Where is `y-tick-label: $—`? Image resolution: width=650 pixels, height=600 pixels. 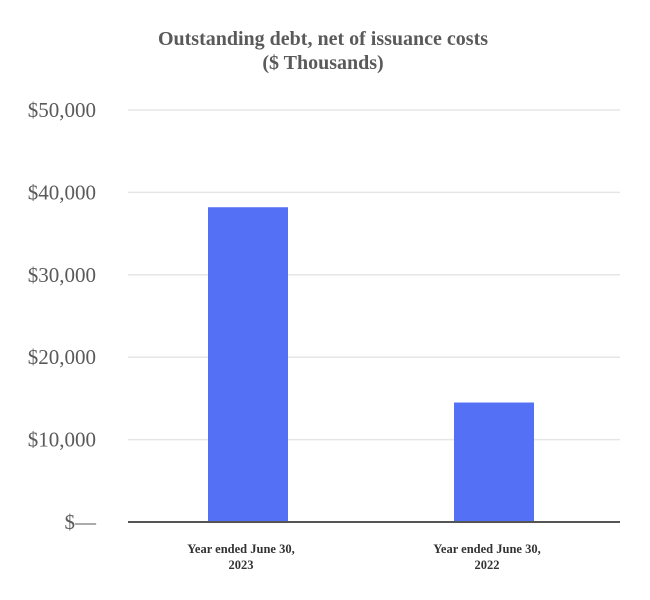
y-tick-label: $— is located at coordinates (81, 522).